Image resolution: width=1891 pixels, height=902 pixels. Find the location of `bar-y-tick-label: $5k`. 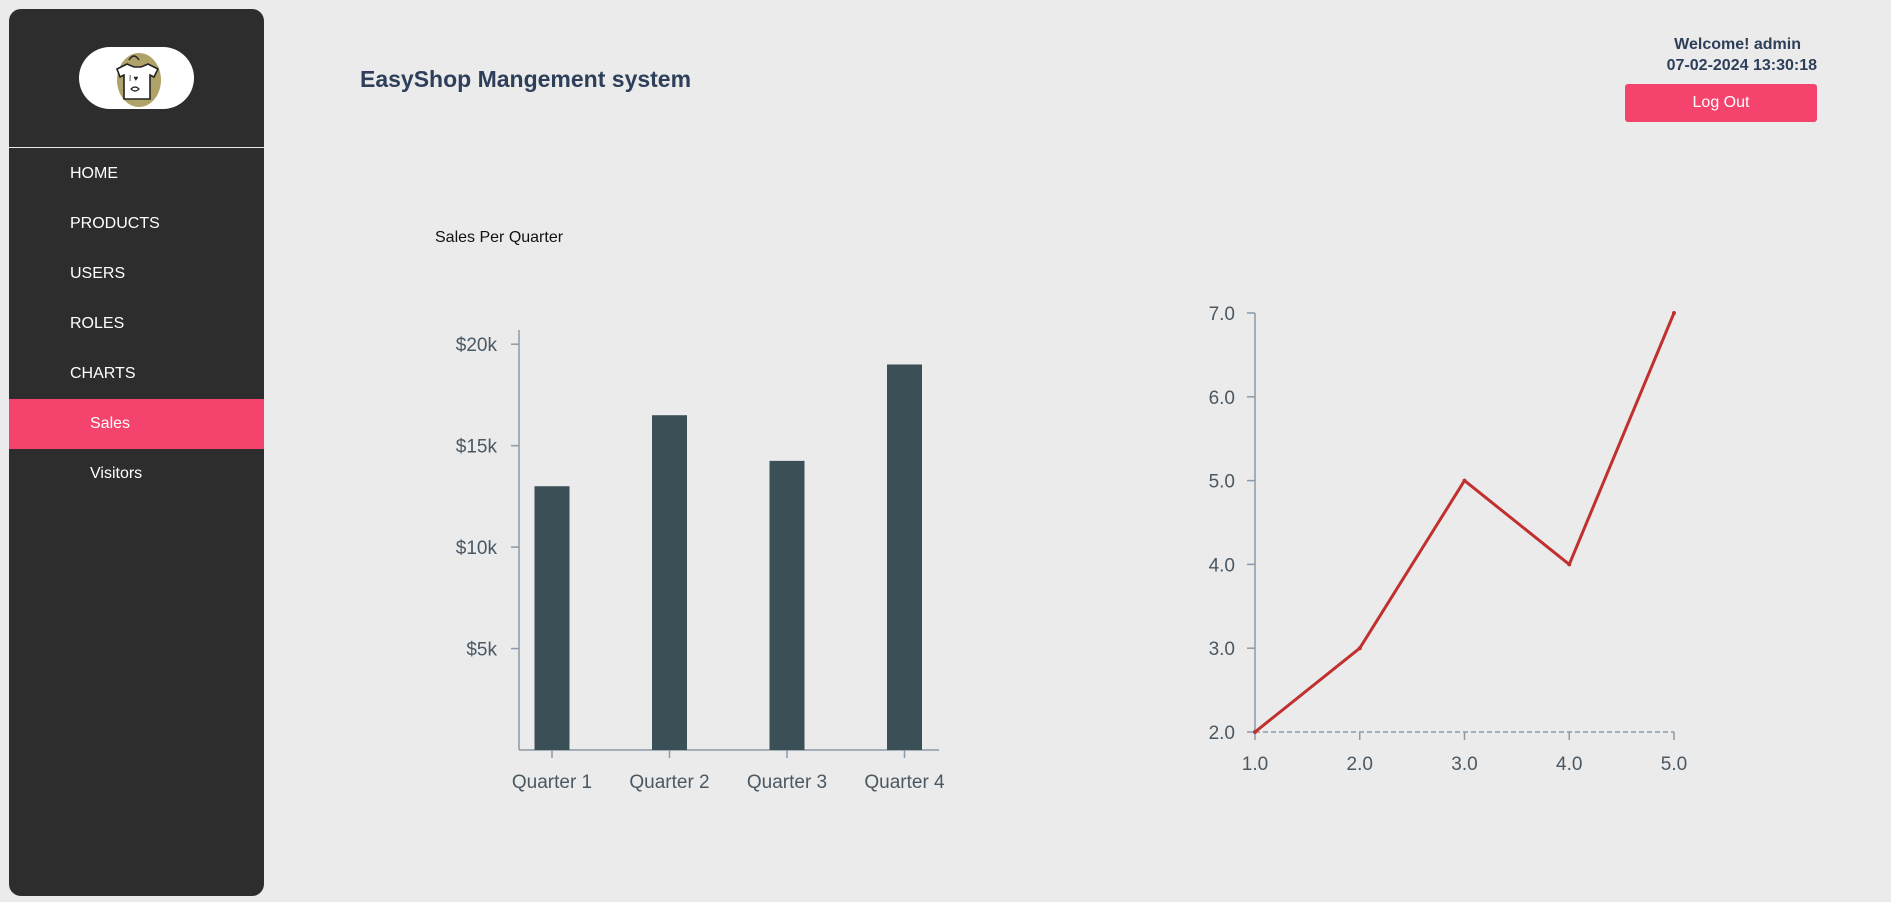

bar-y-tick-label: $5k is located at coordinates (481, 650).